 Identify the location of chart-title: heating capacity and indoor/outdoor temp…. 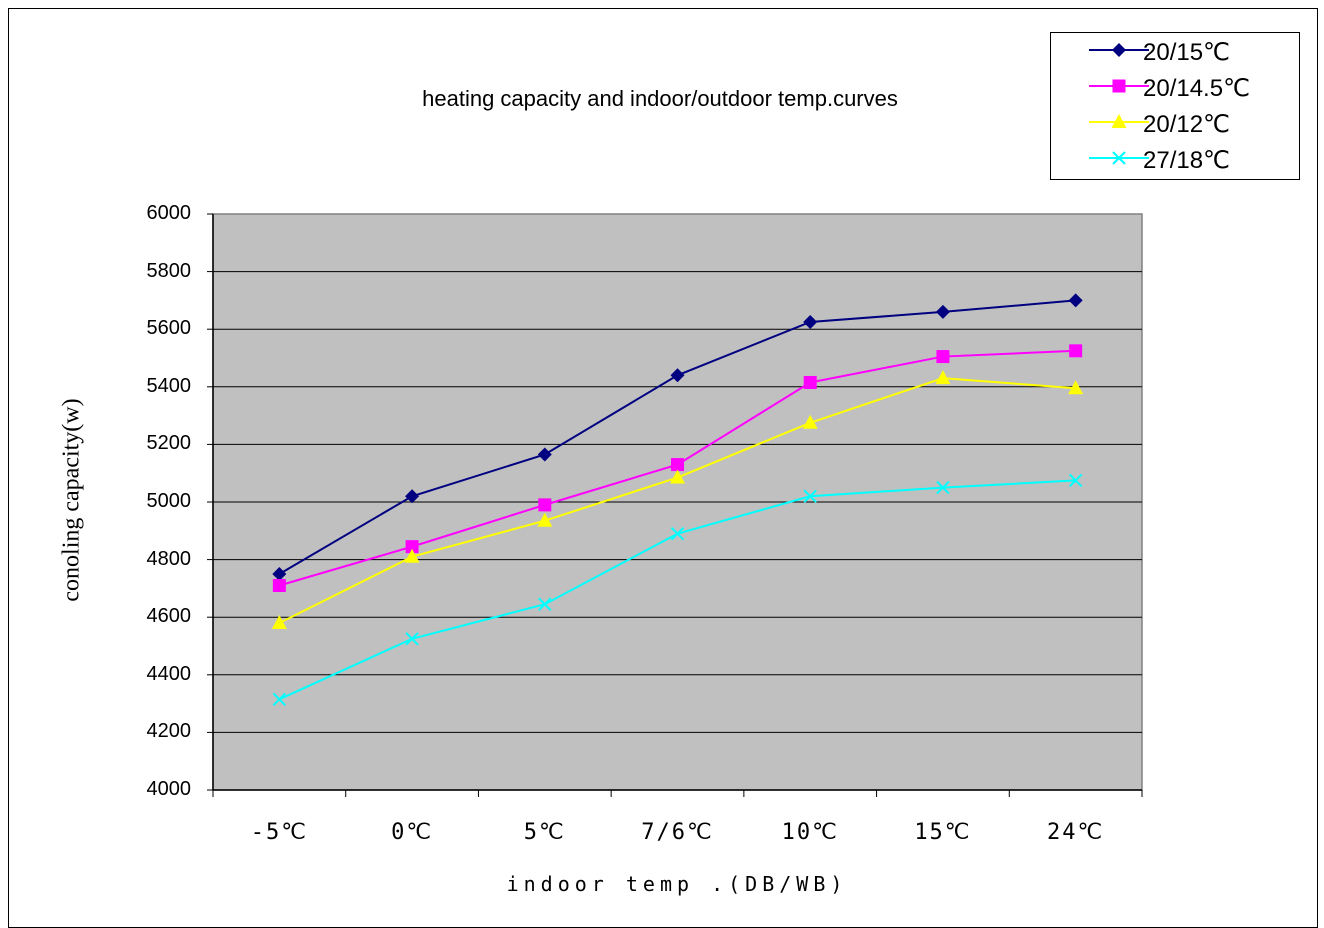
(660, 98).